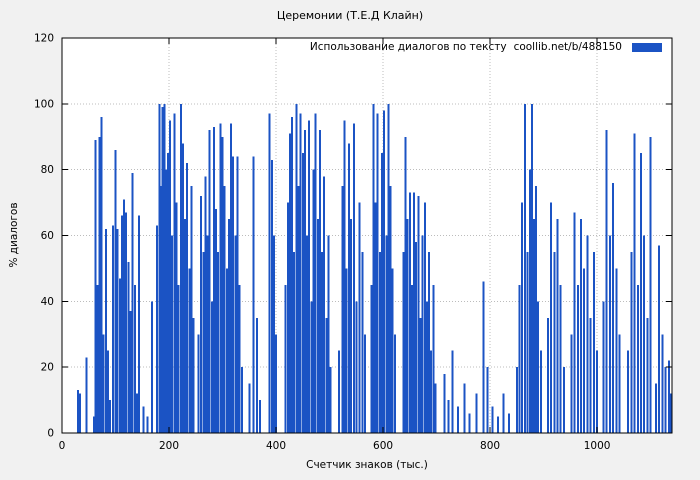 The height and width of the screenshot is (480, 700). Describe the element at coordinates (350, 15) in the screenshot. I see `chart-title: Церемонии (Т.Е.Д Клайн)` at that location.